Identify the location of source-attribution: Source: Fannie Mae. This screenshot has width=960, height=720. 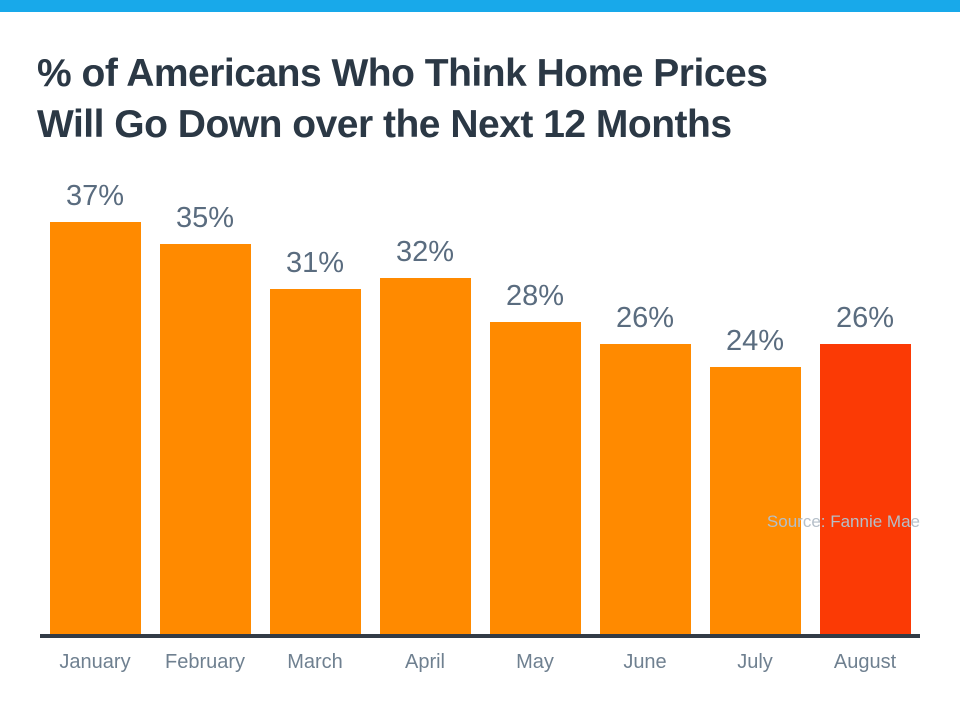
(843, 521).